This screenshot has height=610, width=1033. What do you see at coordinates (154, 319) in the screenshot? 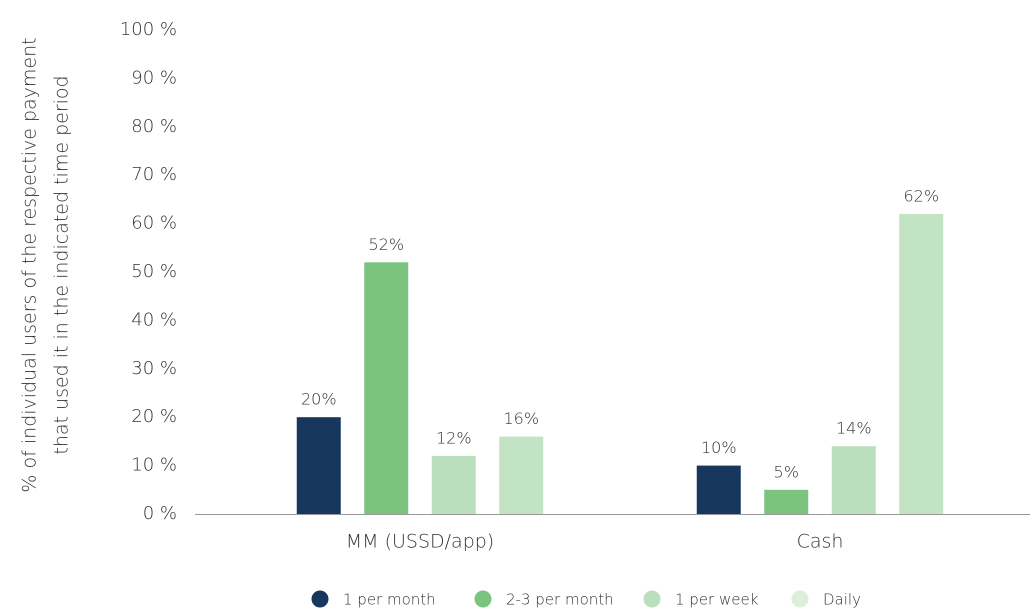
I see `y-tick-label: 40 %` at bounding box center [154, 319].